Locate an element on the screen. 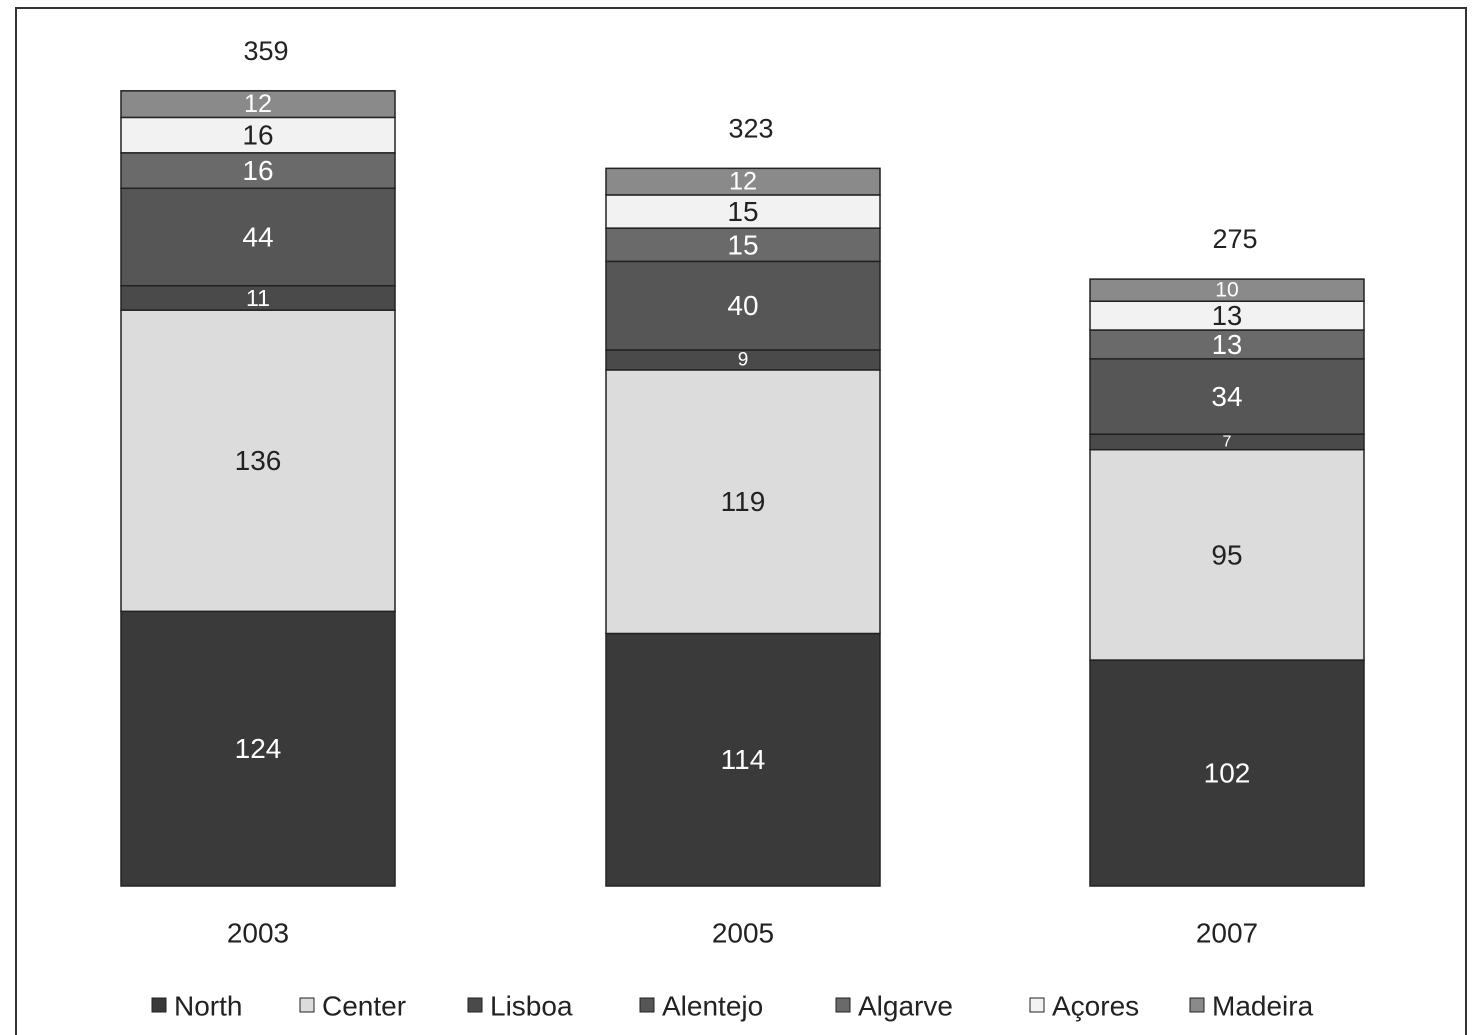 This screenshot has width=1475, height=1035. x-tick-label: 2003 is located at coordinates (258, 933).